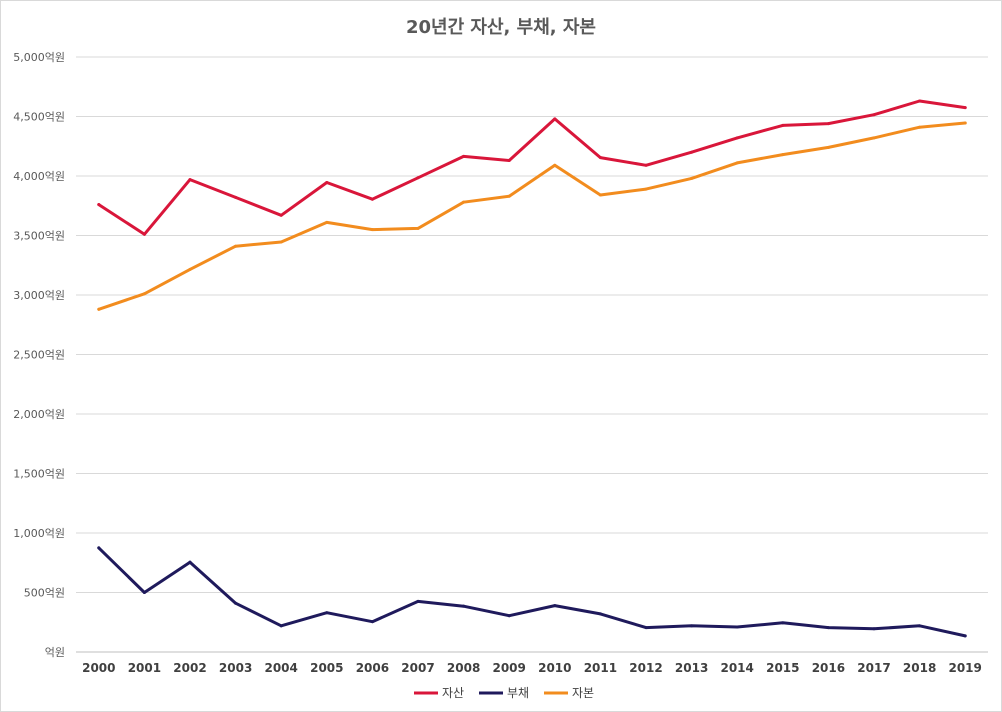  Describe the element at coordinates (326, 668) in the screenshot. I see `x-tick-label: 2005` at that location.